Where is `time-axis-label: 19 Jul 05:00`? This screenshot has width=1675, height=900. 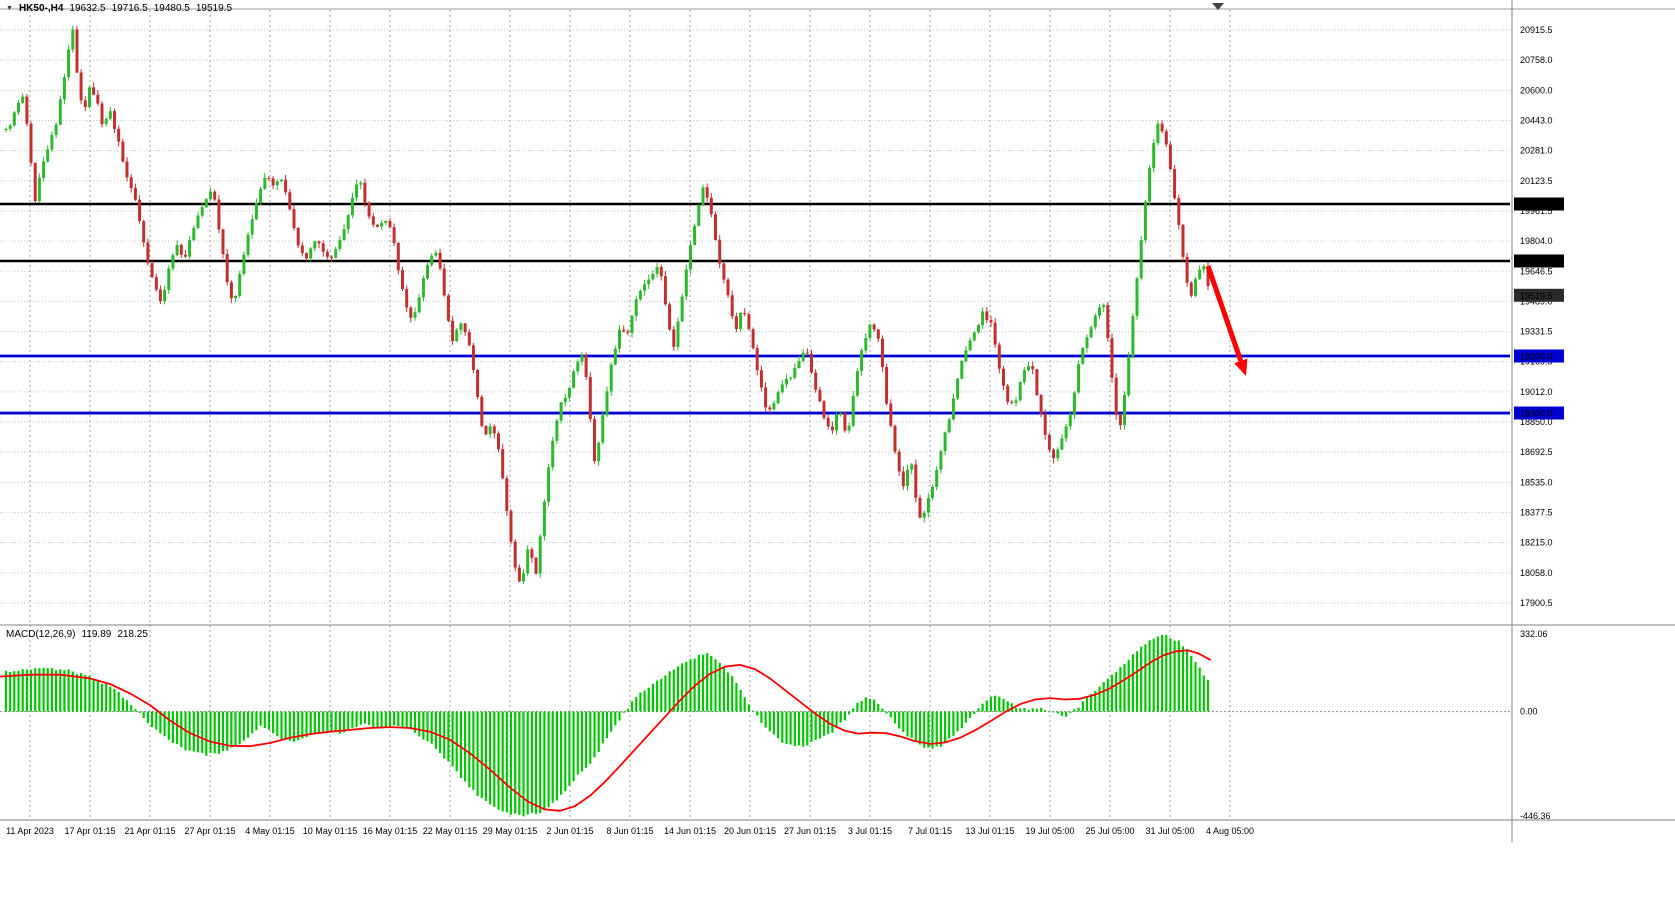 time-axis-label: 19 Jul 05:00 is located at coordinates (1049, 831).